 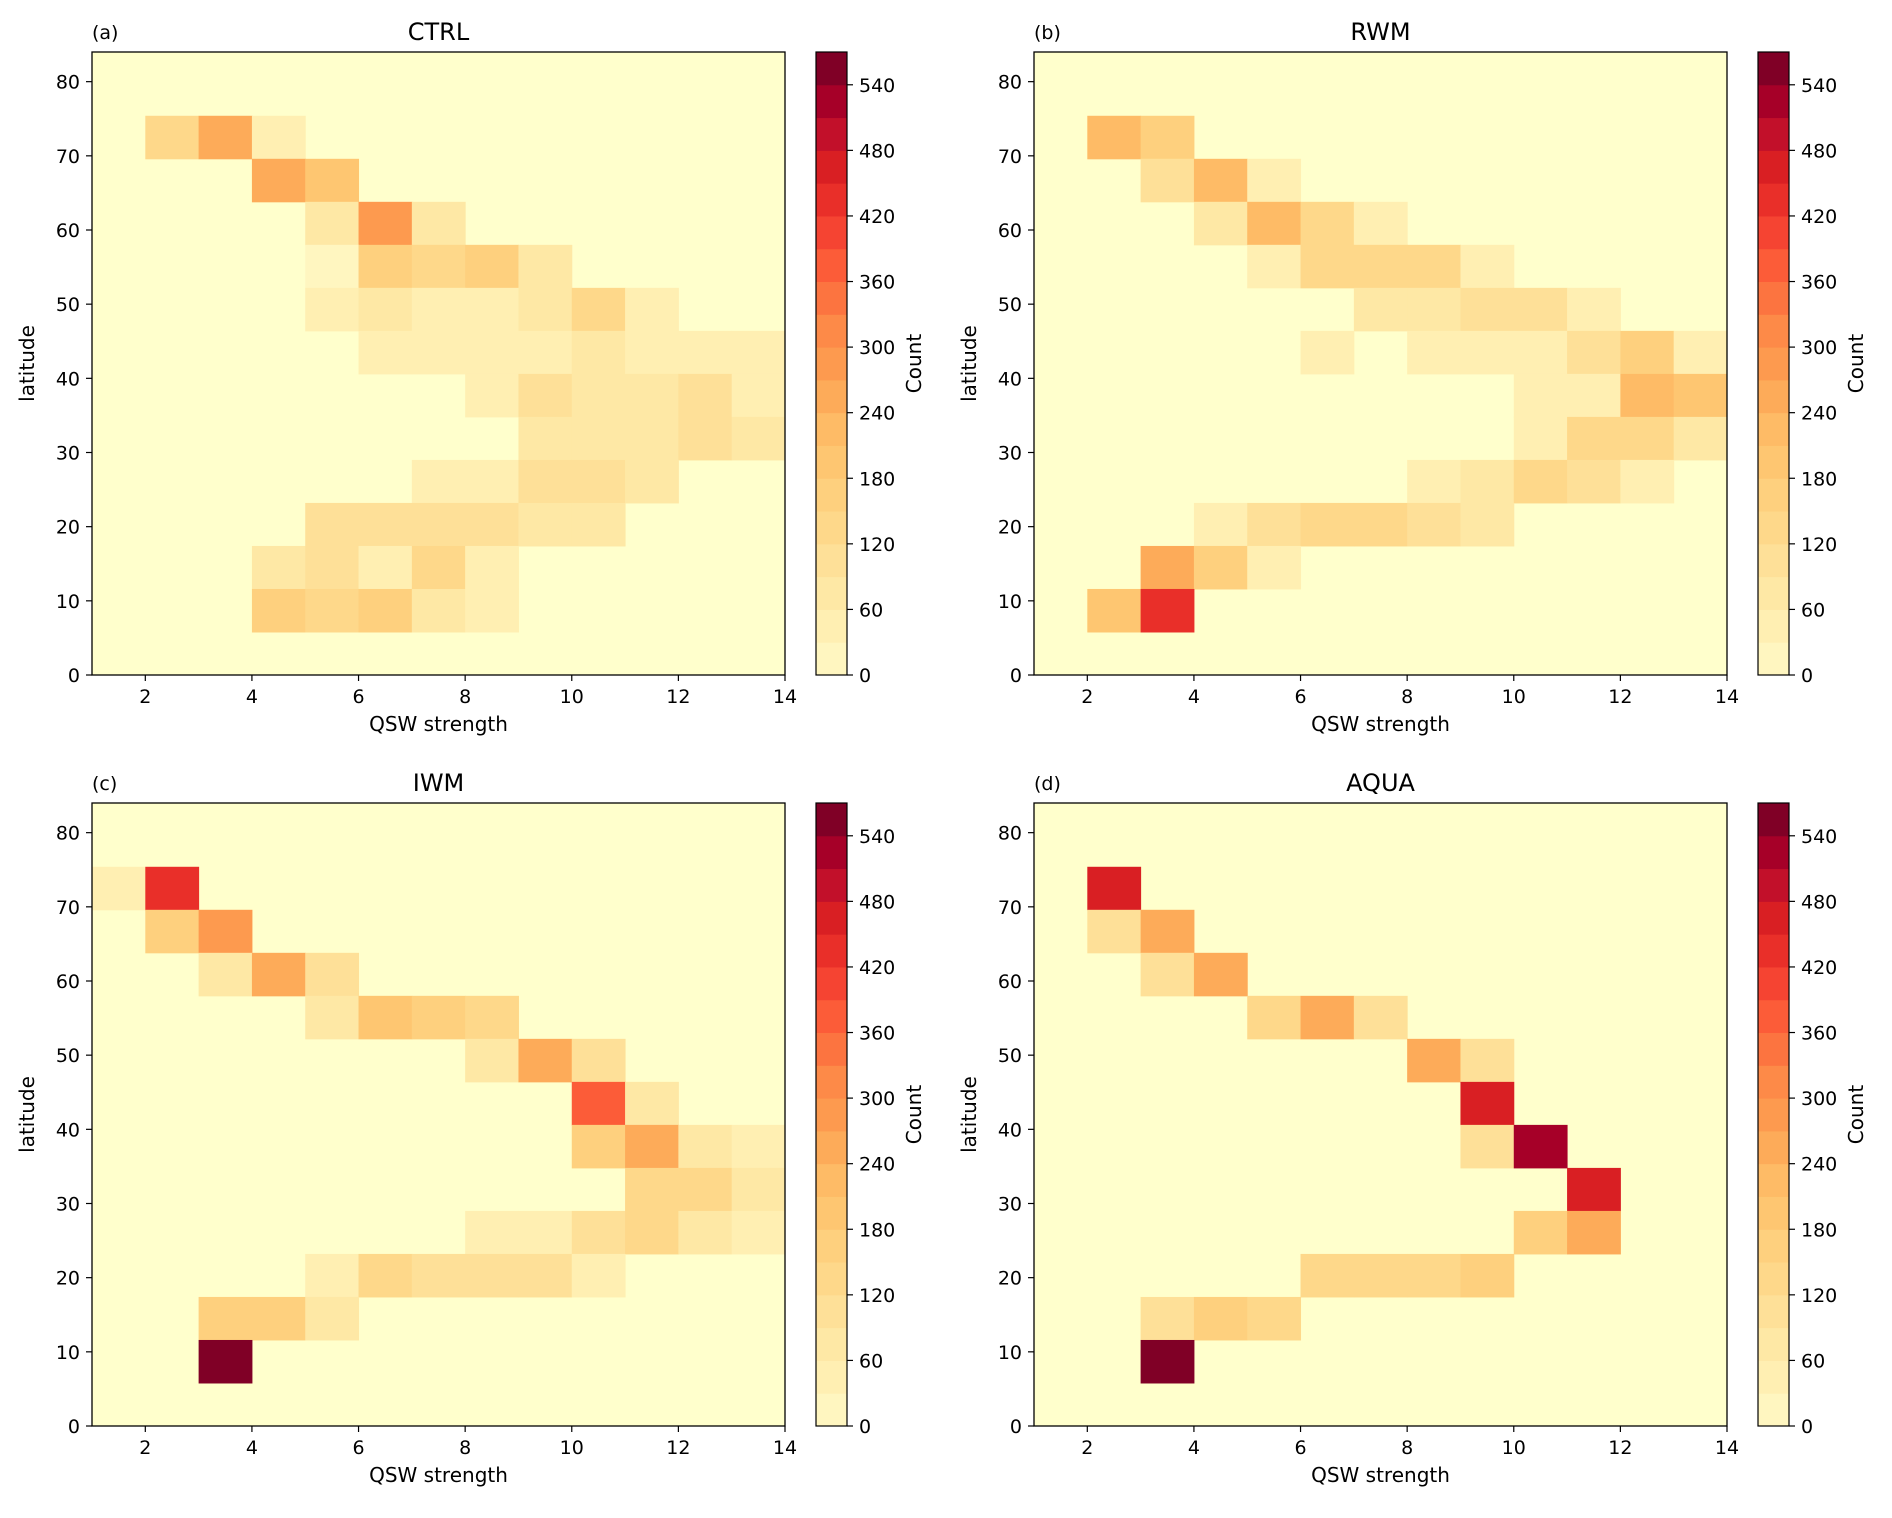 I want to click on panel-label: (c), so click(x=104, y=784).